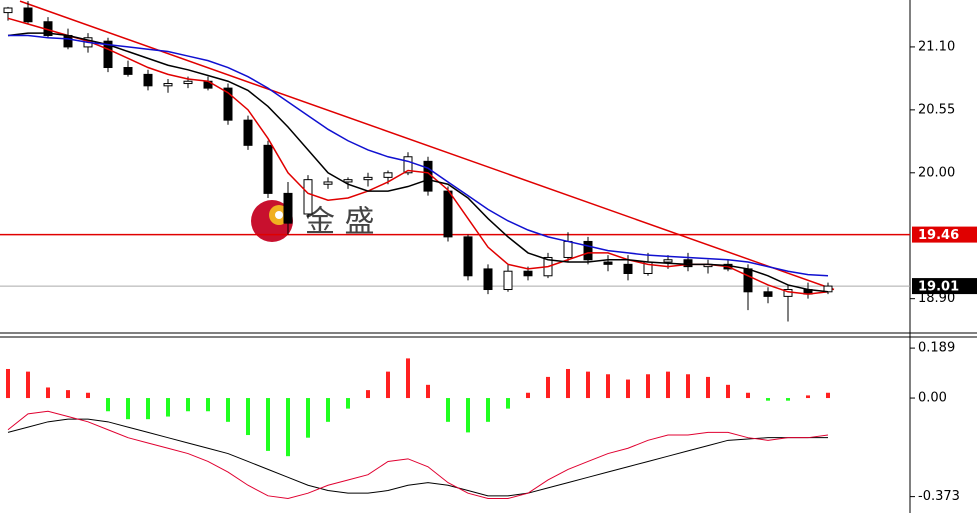  Describe the element at coordinates (936, 348) in the screenshot. I see `y-tick-label: 0.189` at that location.